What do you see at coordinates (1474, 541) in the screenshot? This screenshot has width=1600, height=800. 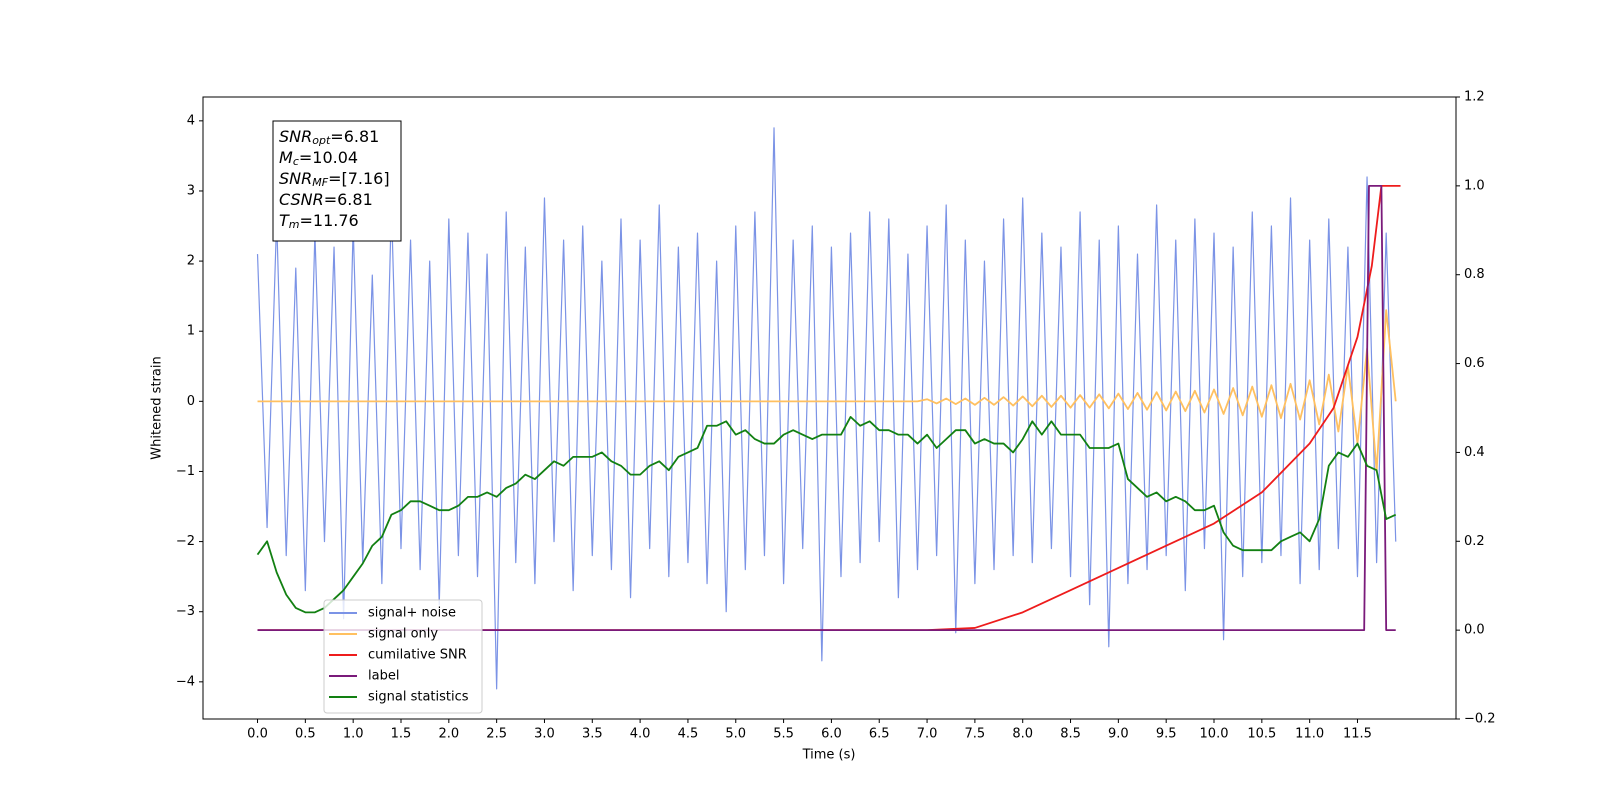 I see `y2-tick-label: 0.2` at bounding box center [1474, 541].